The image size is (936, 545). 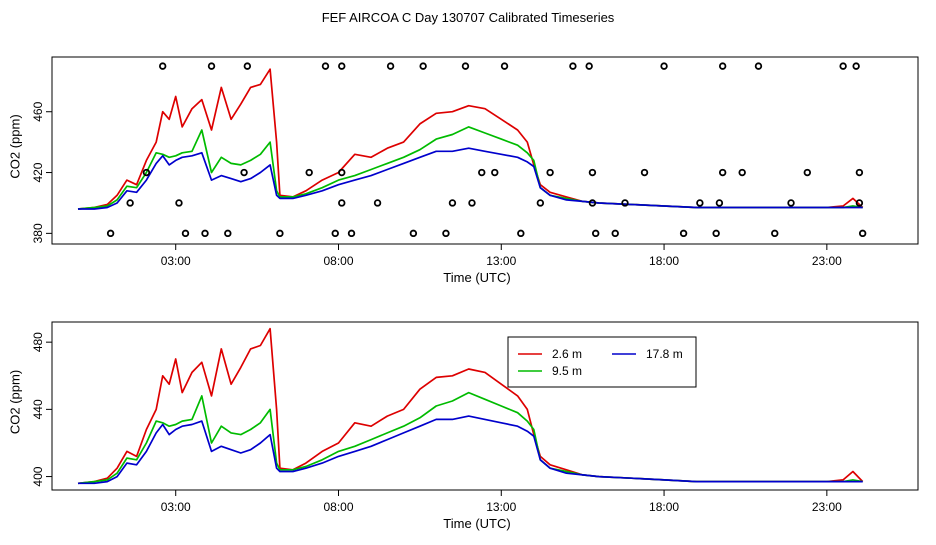 I want to click on y-tick-label: 420, so click(x=38, y=172).